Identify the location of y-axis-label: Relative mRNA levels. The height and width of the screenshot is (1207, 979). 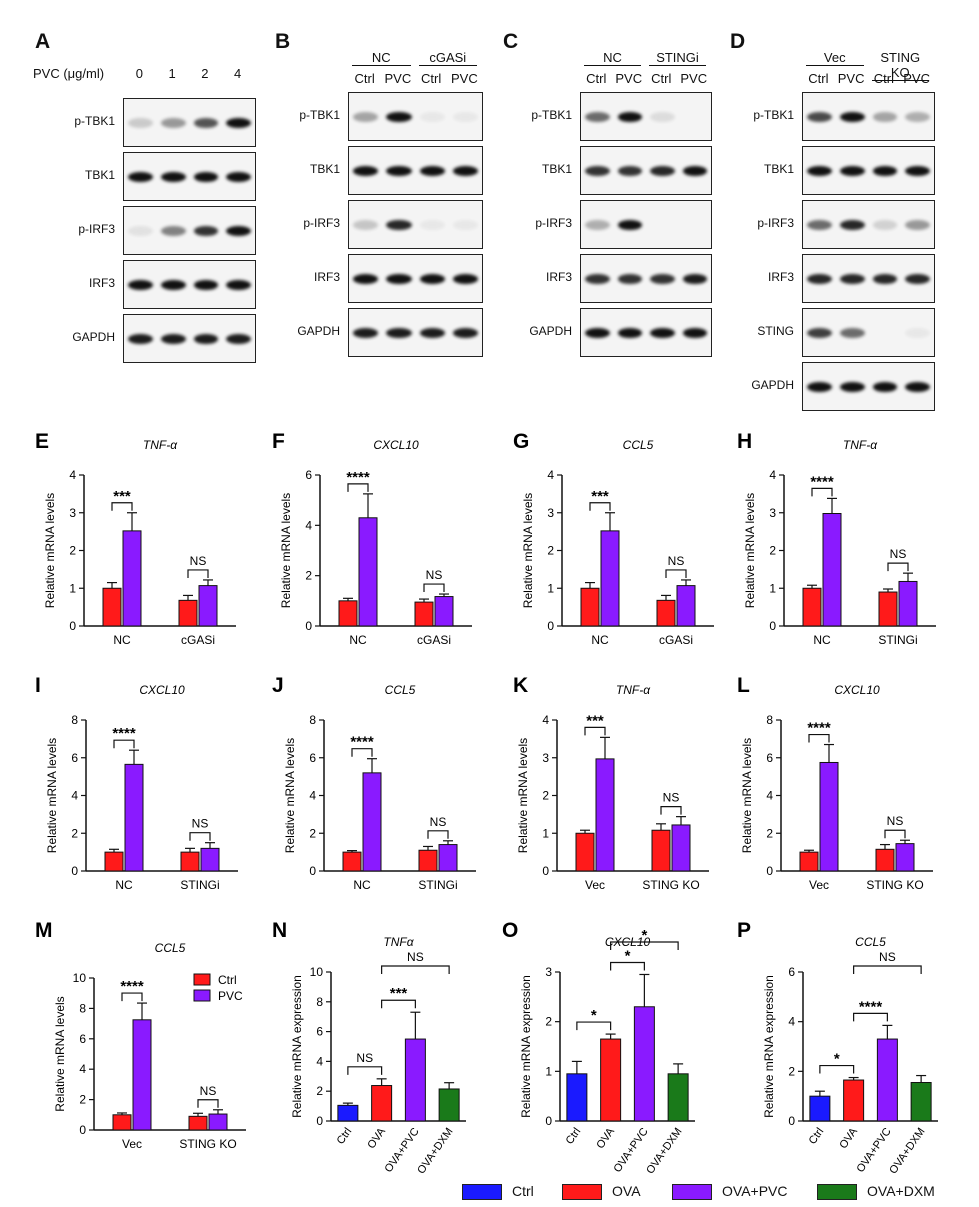
(286, 550).